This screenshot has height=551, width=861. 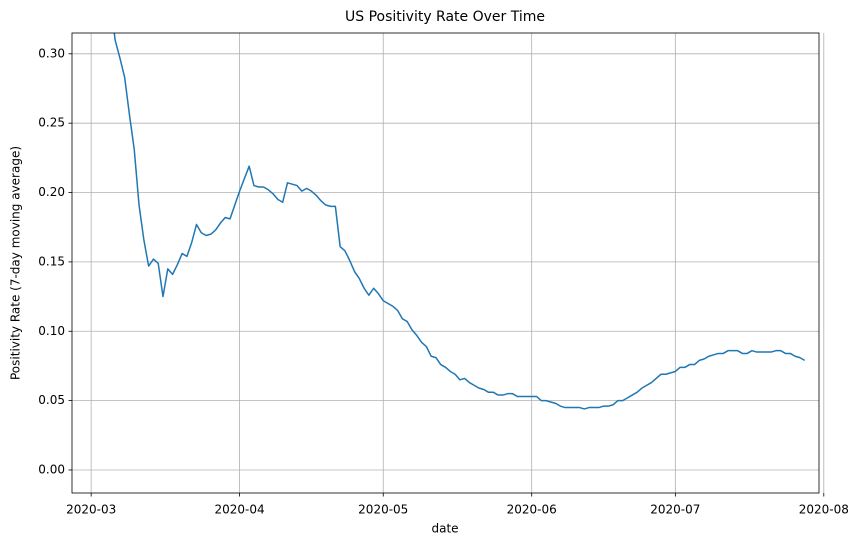 I want to click on x-tick-label: 2020-04, so click(x=240, y=510).